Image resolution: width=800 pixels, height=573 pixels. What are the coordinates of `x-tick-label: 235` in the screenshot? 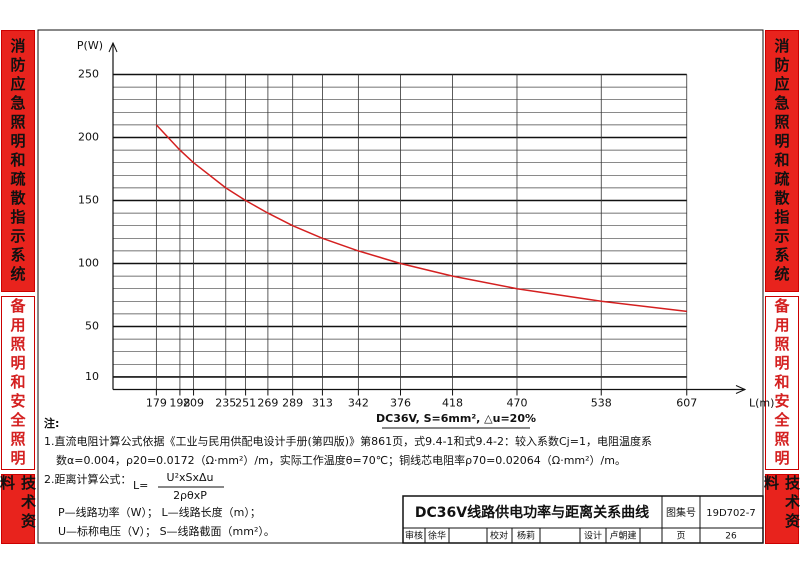 It's located at (225, 403).